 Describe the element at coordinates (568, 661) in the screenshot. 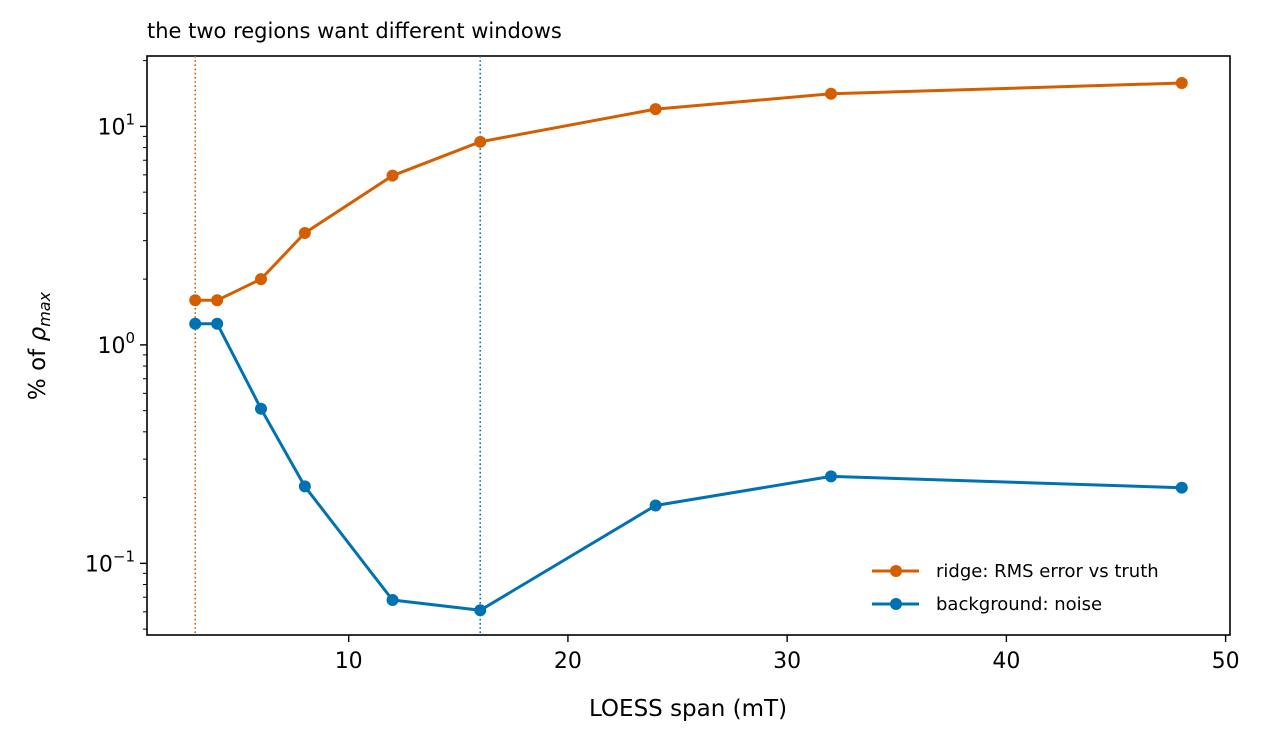

I see `x-tick-label-20: 20` at that location.